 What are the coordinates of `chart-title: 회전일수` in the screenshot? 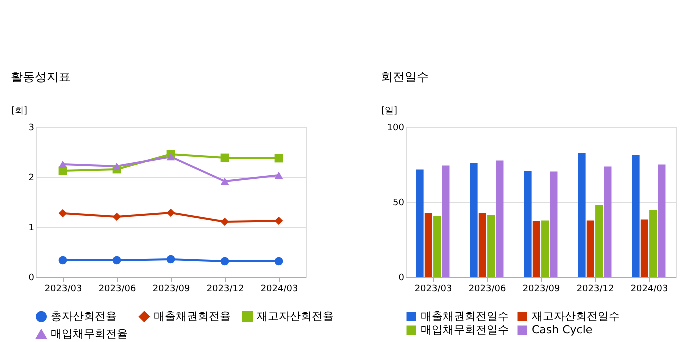 It's located at (405, 77).